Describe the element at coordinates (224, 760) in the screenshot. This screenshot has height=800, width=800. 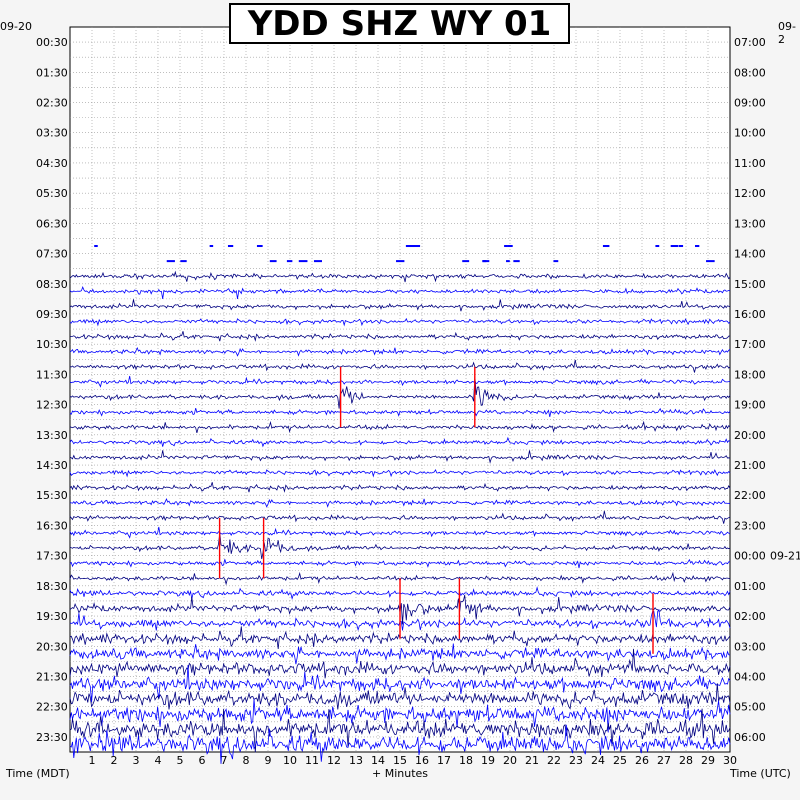
I see `x-tick-label: 7` at that location.